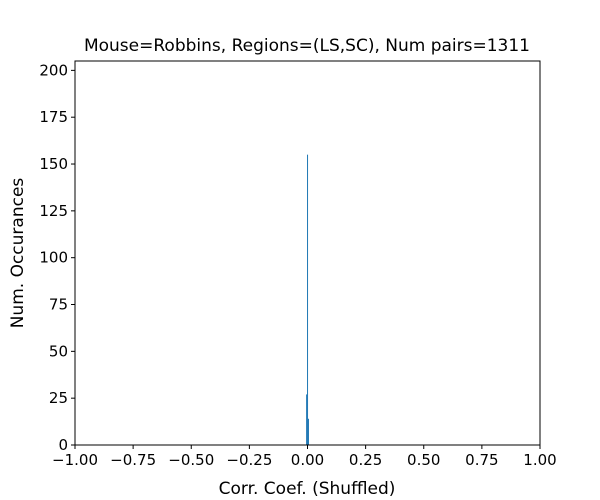  I want to click on y-tick-label: 125, so click(53, 211).